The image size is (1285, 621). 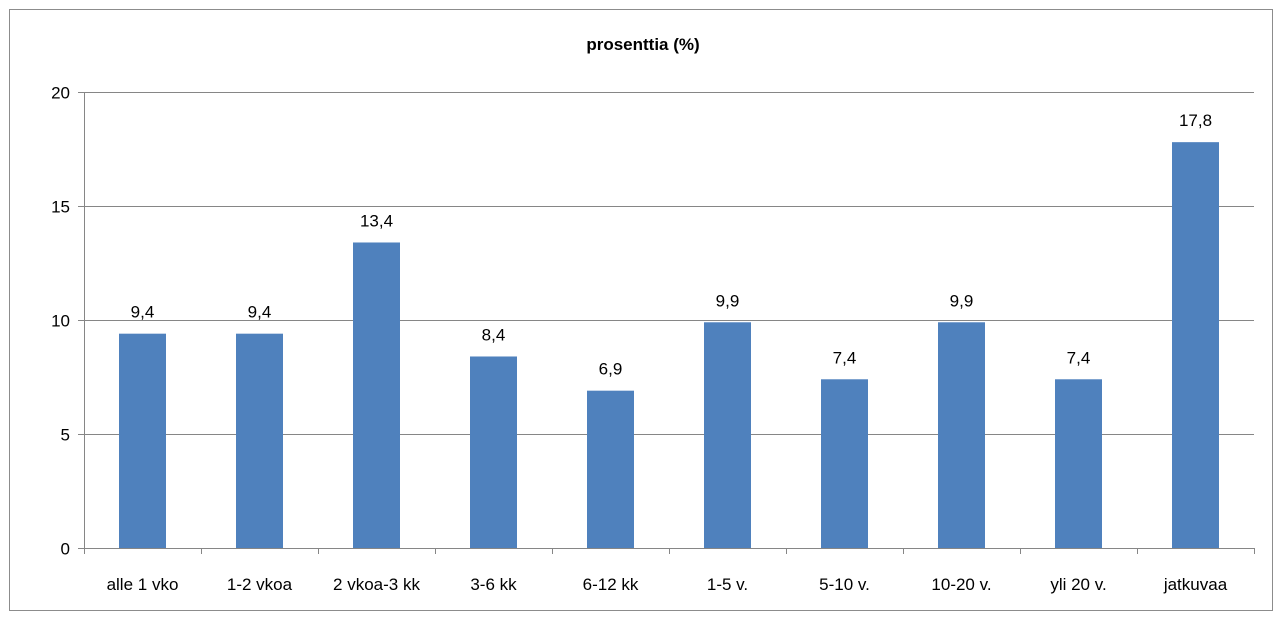 What do you see at coordinates (494, 334) in the screenshot?
I see `data-label: 8,4` at bounding box center [494, 334].